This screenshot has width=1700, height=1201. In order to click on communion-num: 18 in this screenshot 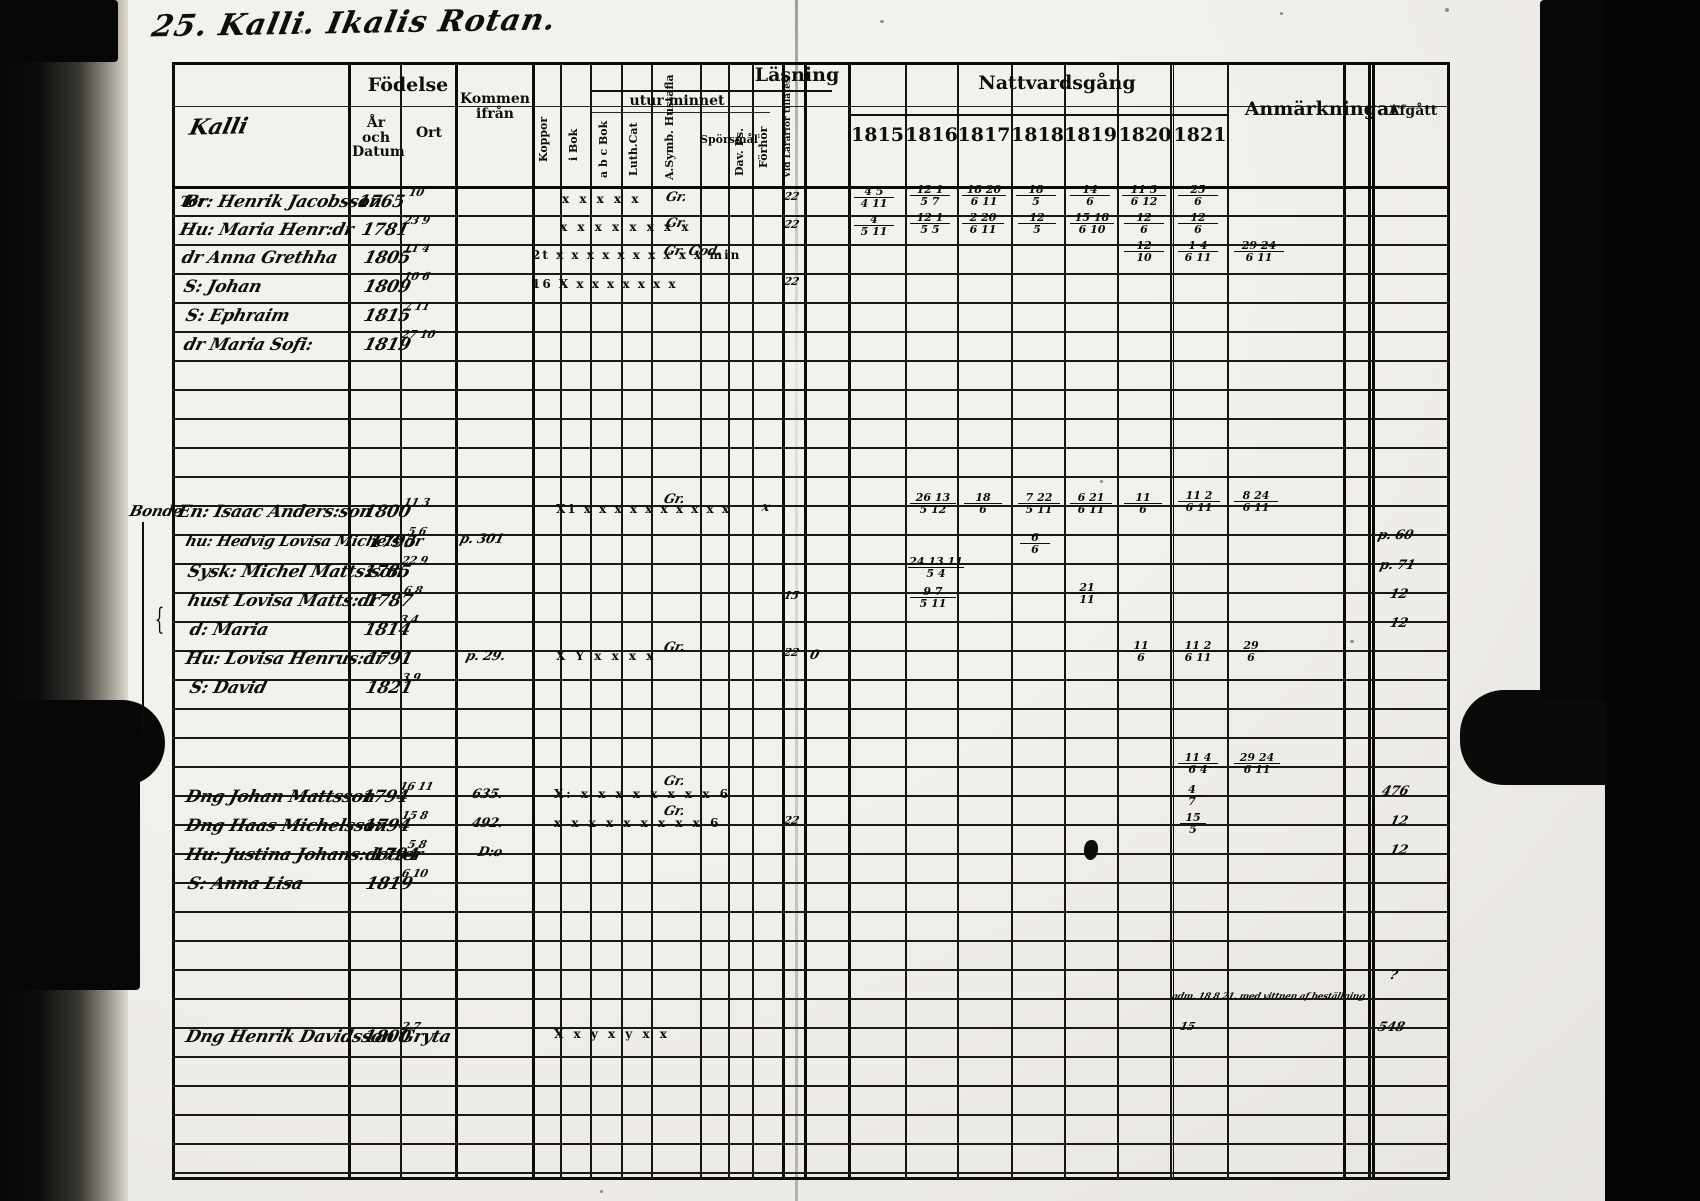, I will do `click(983, 498)`.